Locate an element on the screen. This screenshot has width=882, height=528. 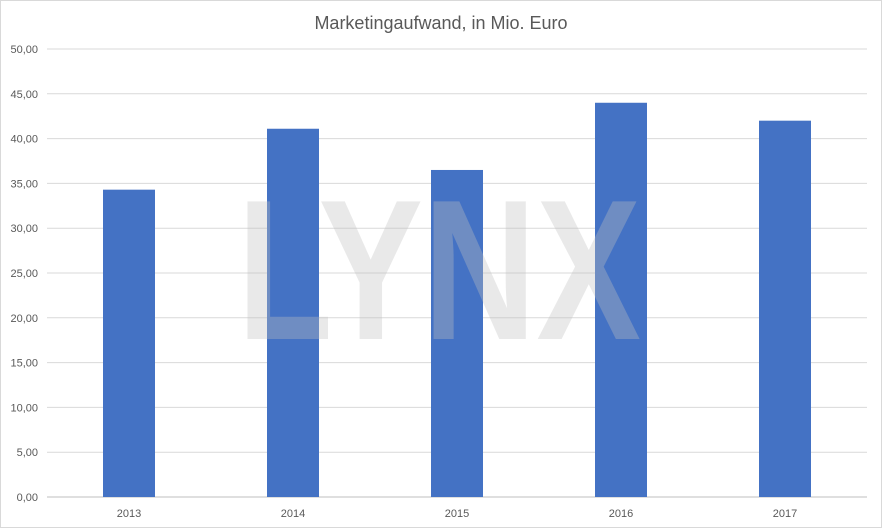
y-tick-label: 50,00 is located at coordinates (24, 50).